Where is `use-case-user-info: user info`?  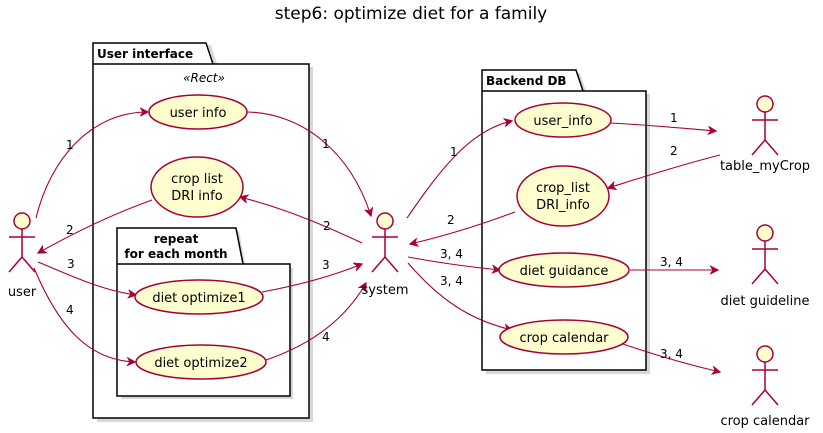
use-case-user-info: user info is located at coordinates (198, 112).